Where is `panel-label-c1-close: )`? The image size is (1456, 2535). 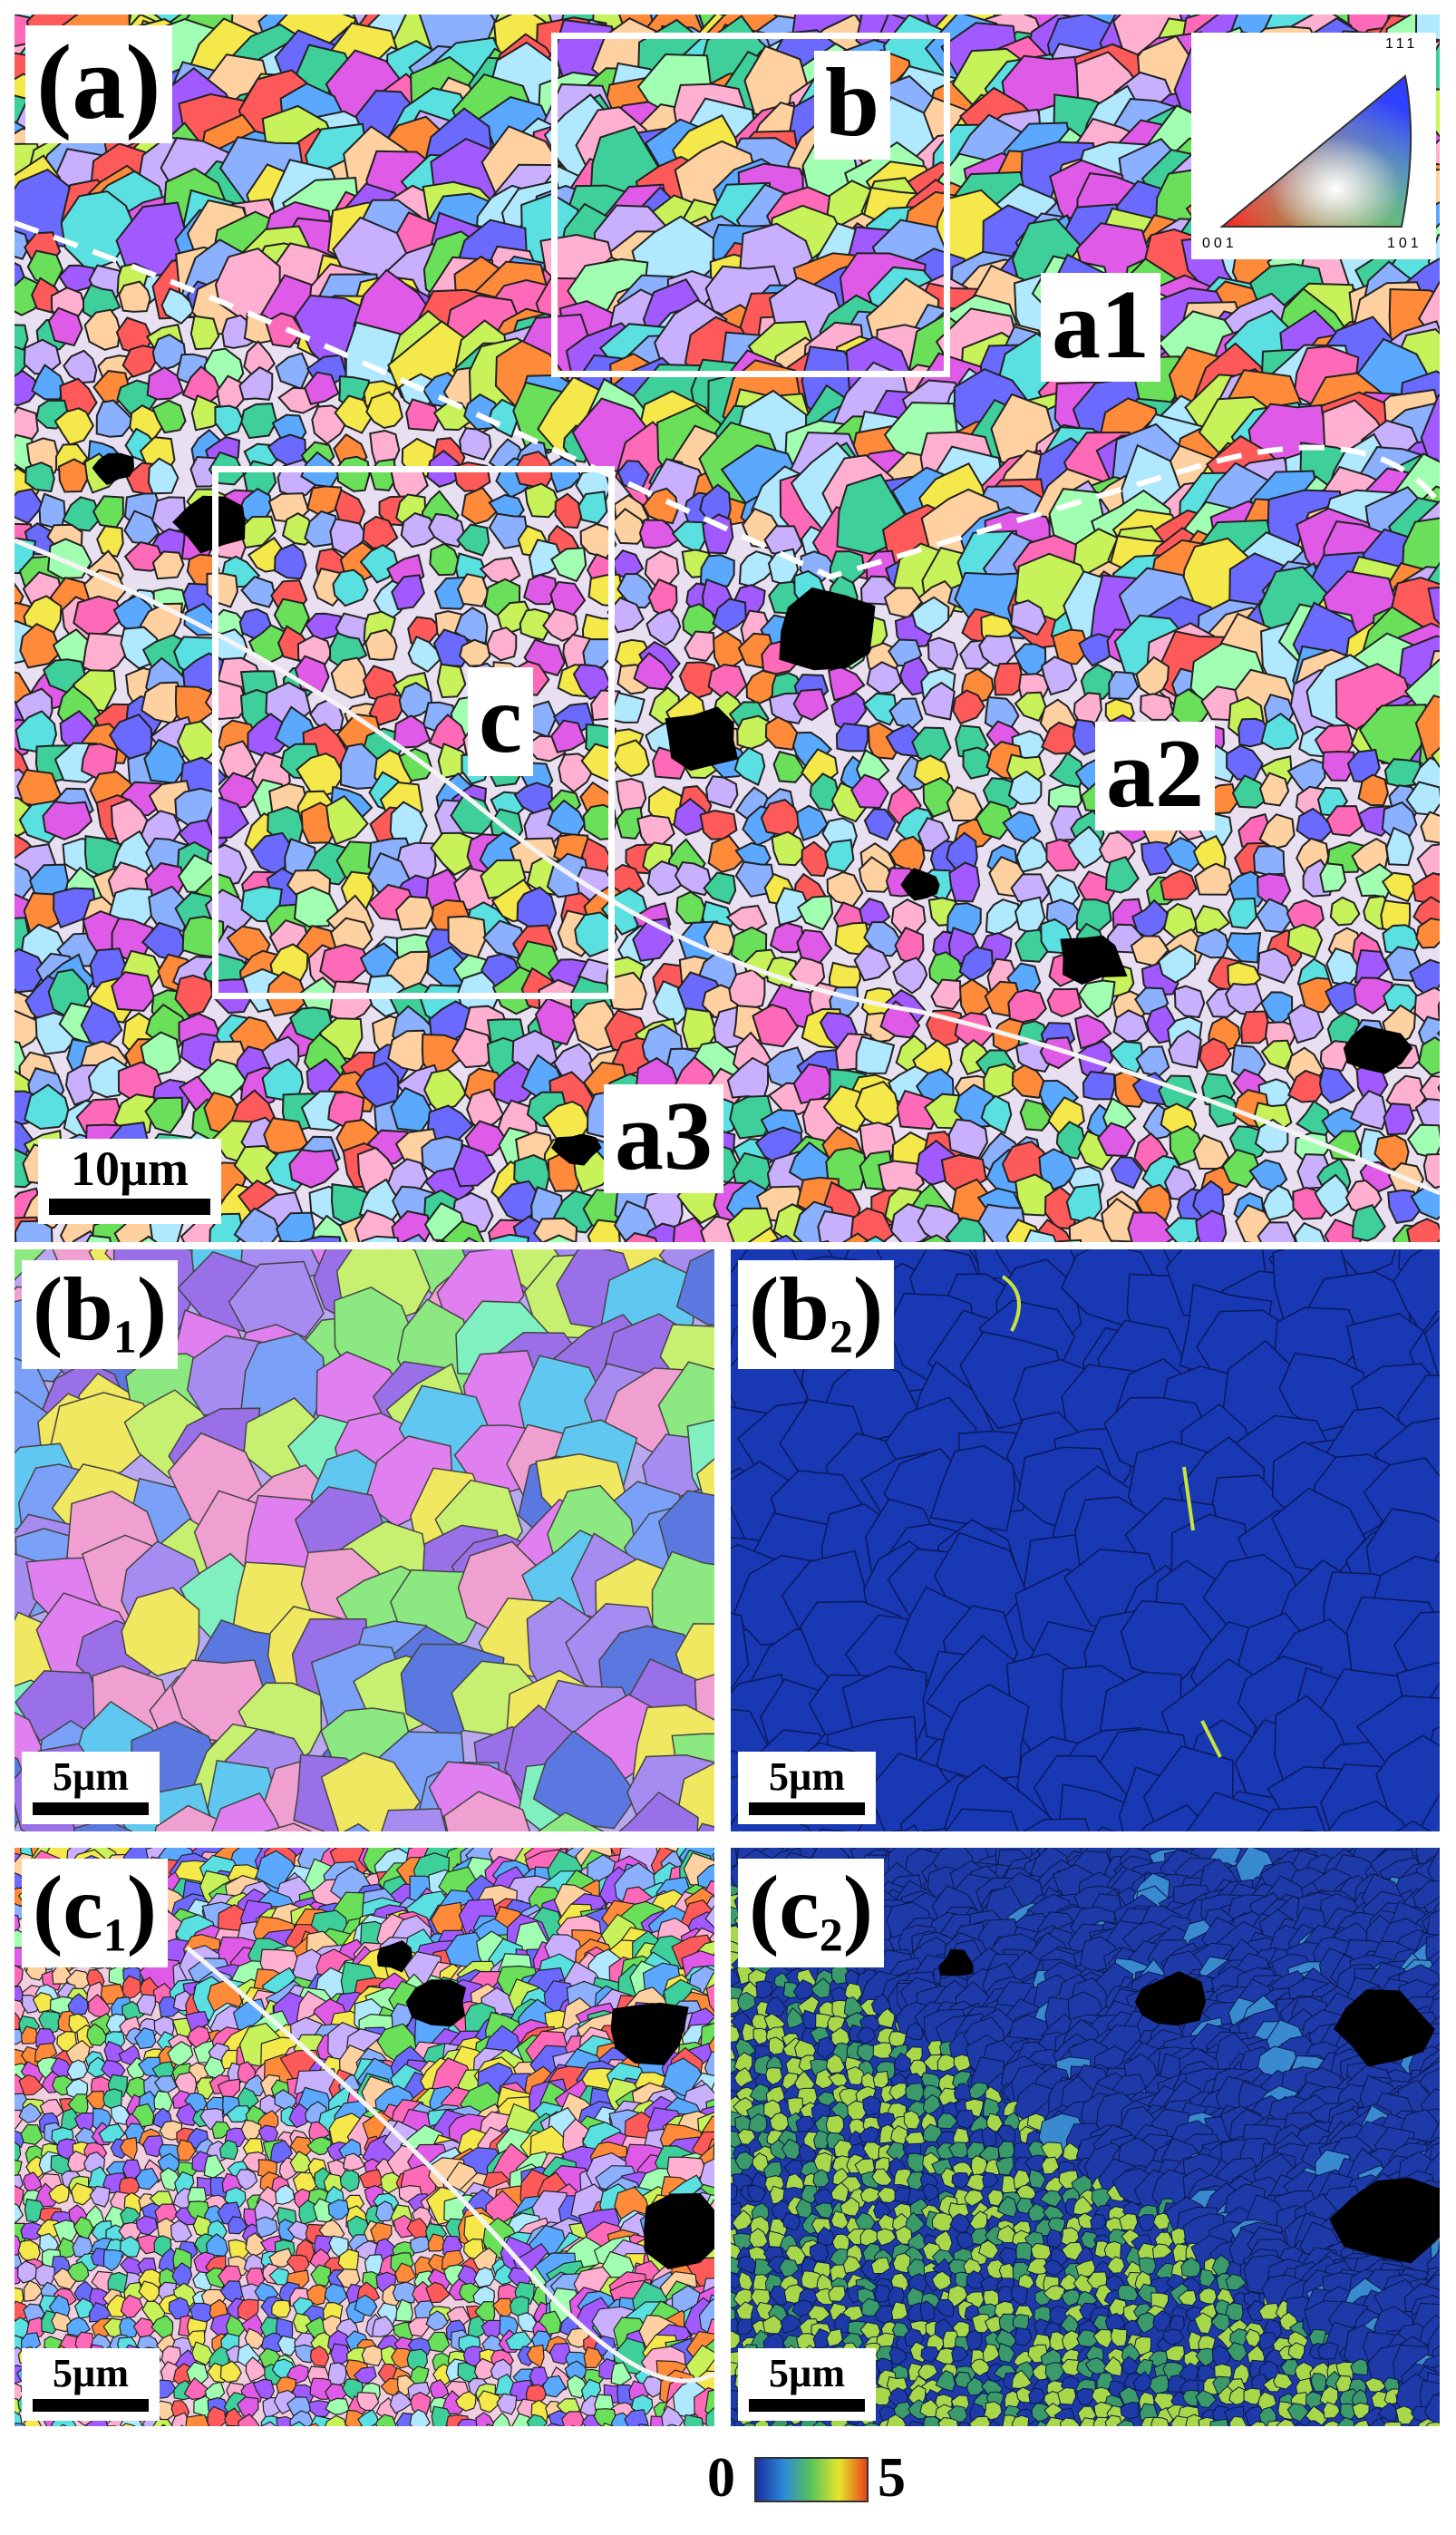
panel-label-c1-close: ) is located at coordinates (141, 1907).